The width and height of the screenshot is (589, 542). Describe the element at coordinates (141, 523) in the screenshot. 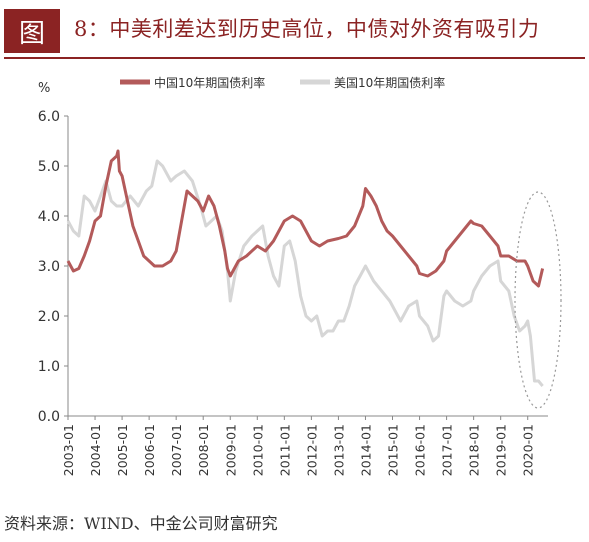

I see `source-note: 资料来源：WIND、中金公司财富研究` at that location.